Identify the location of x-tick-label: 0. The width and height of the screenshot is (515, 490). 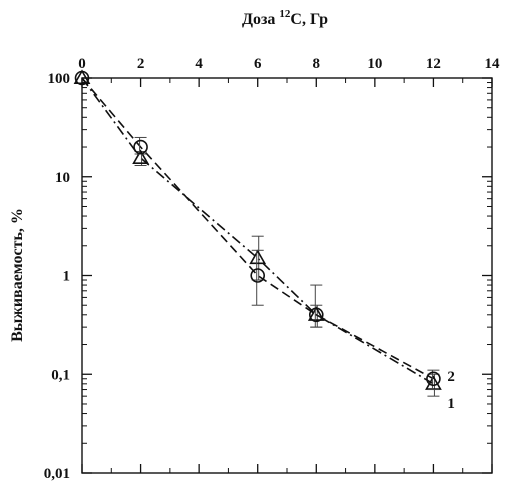
(82, 64).